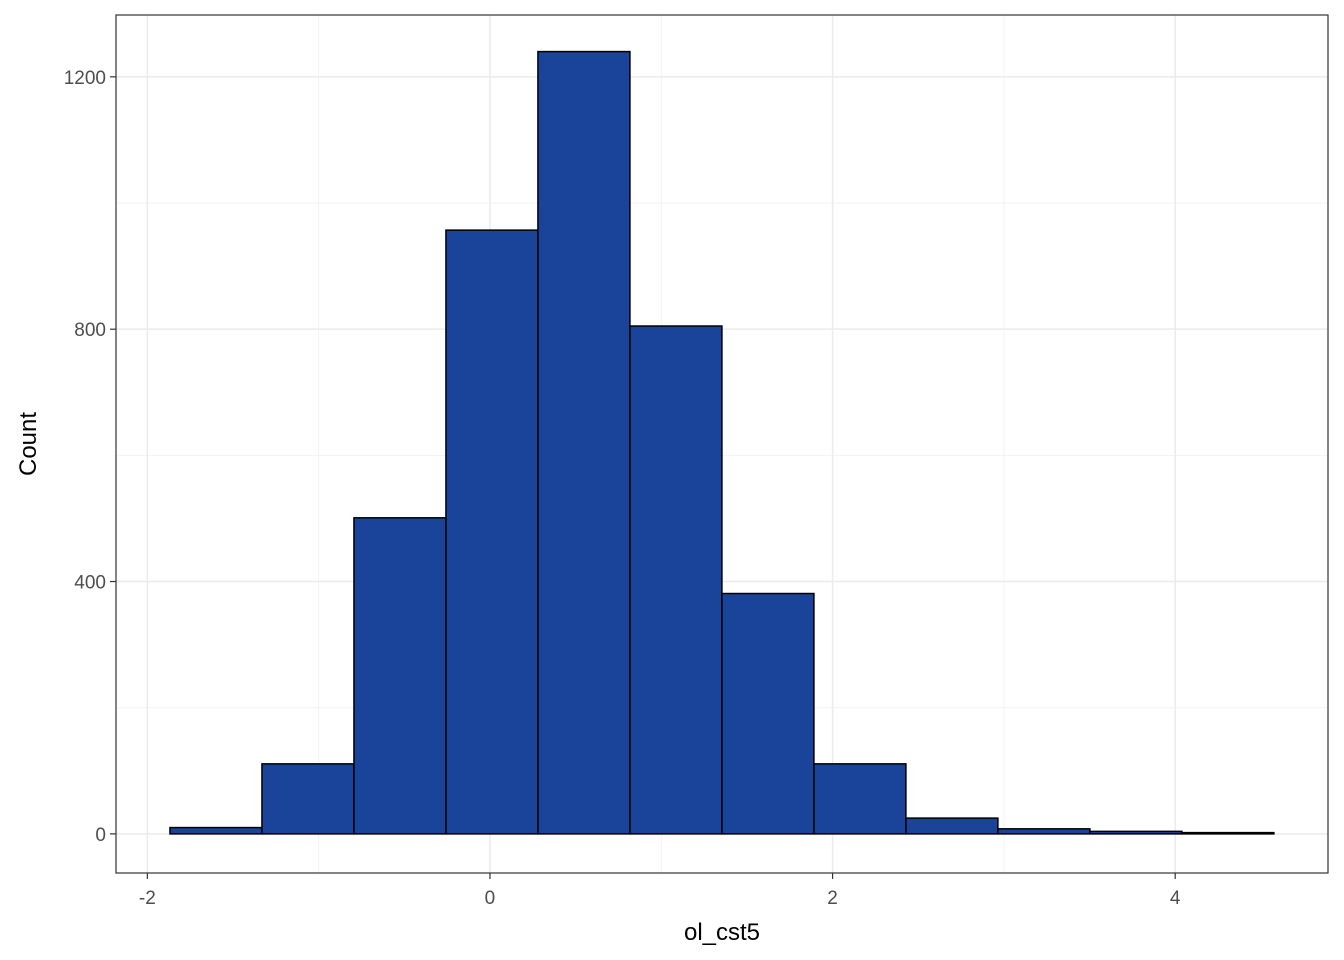  I want to click on y-tick-label: 0, so click(100, 835).